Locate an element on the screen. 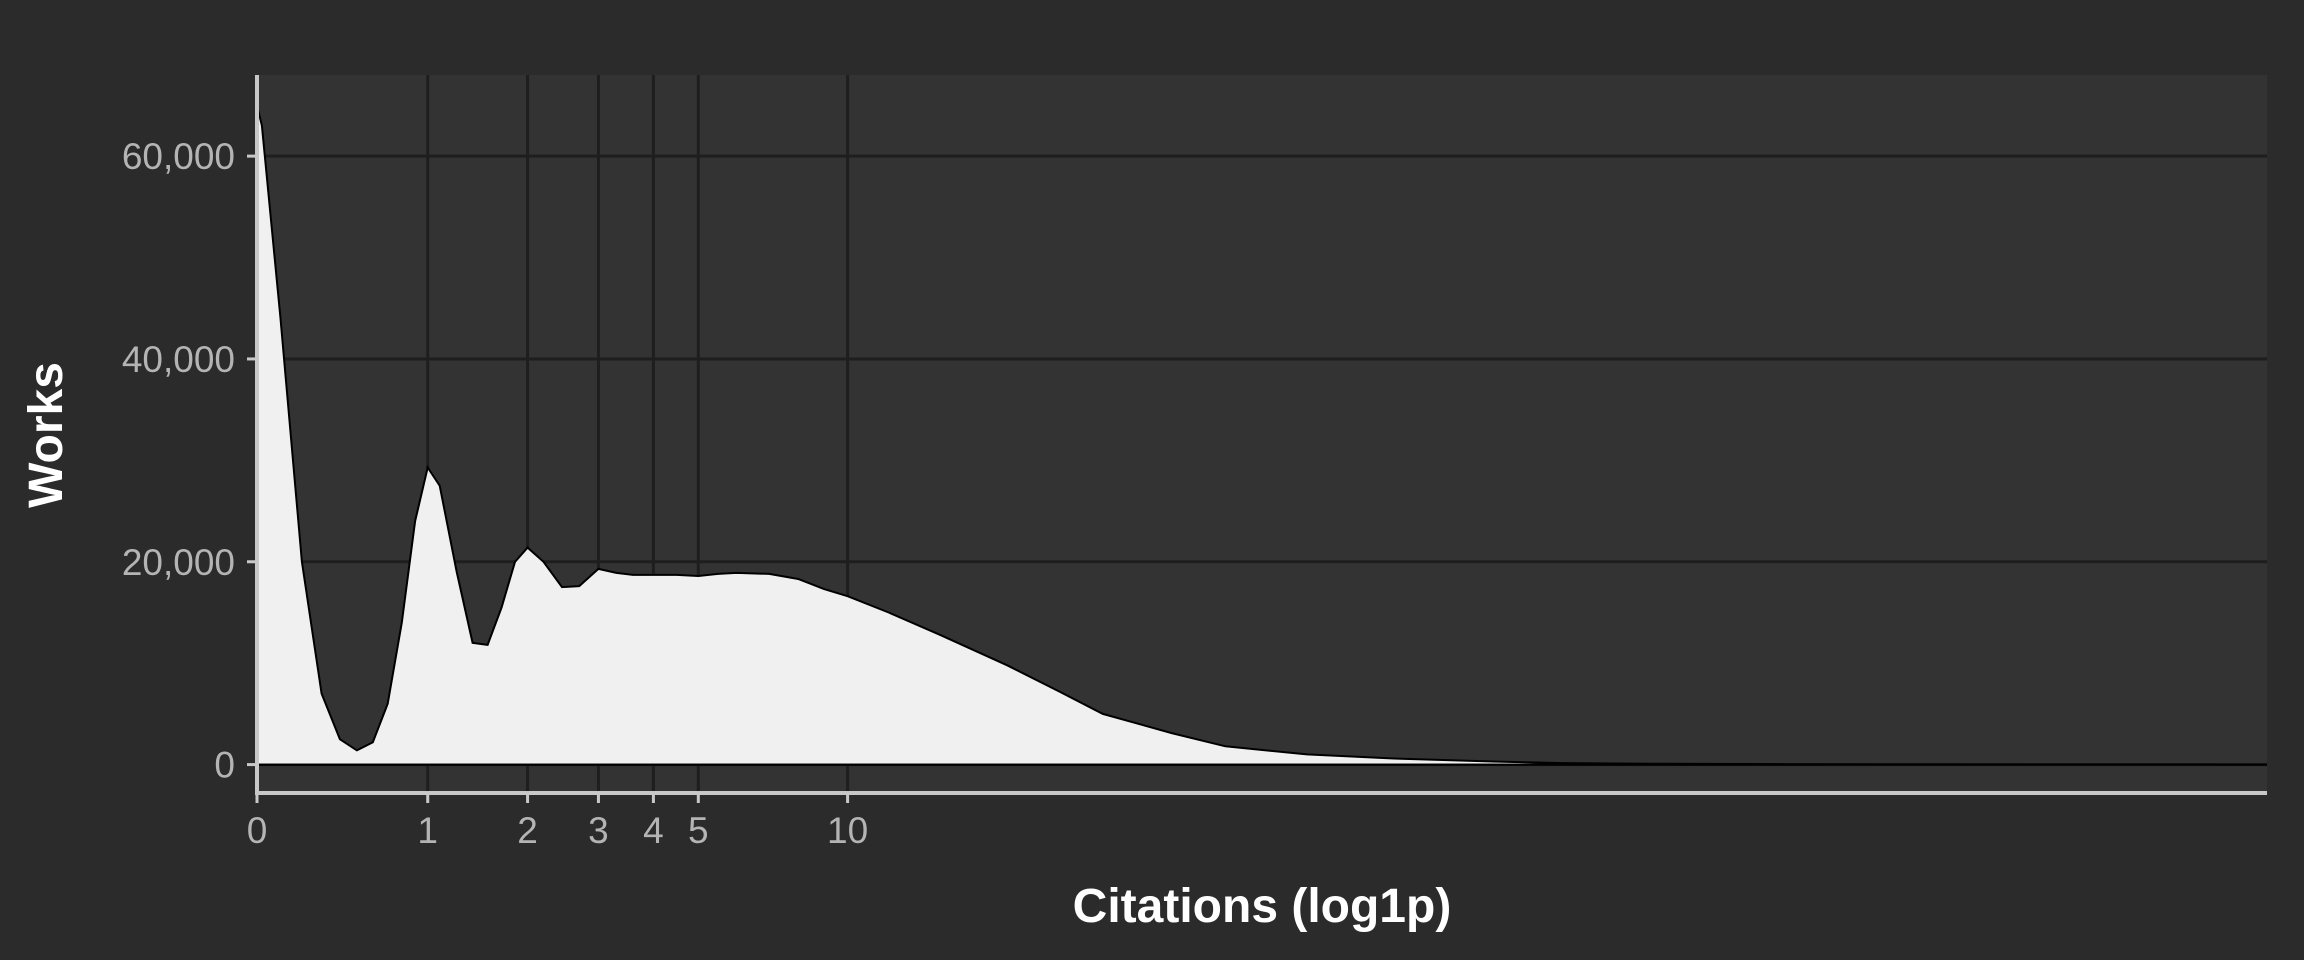 The height and width of the screenshot is (960, 2304). x-axis-title: Citations (log1p) is located at coordinates (1262, 906).